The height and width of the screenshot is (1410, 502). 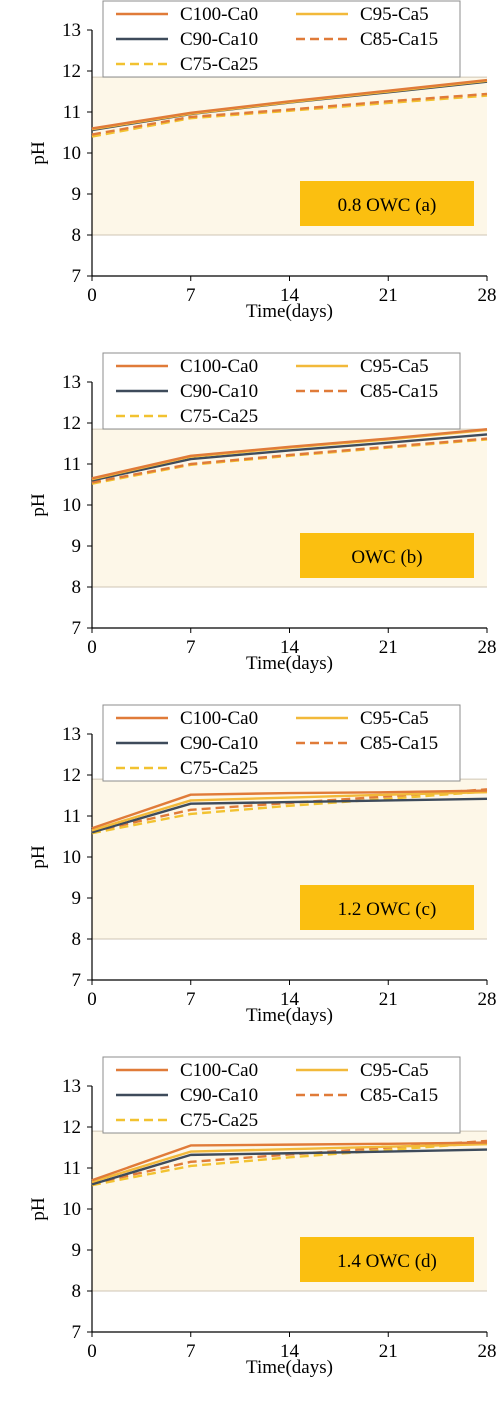 I want to click on panel-label: 0.8 OWC (a), so click(x=387, y=205).